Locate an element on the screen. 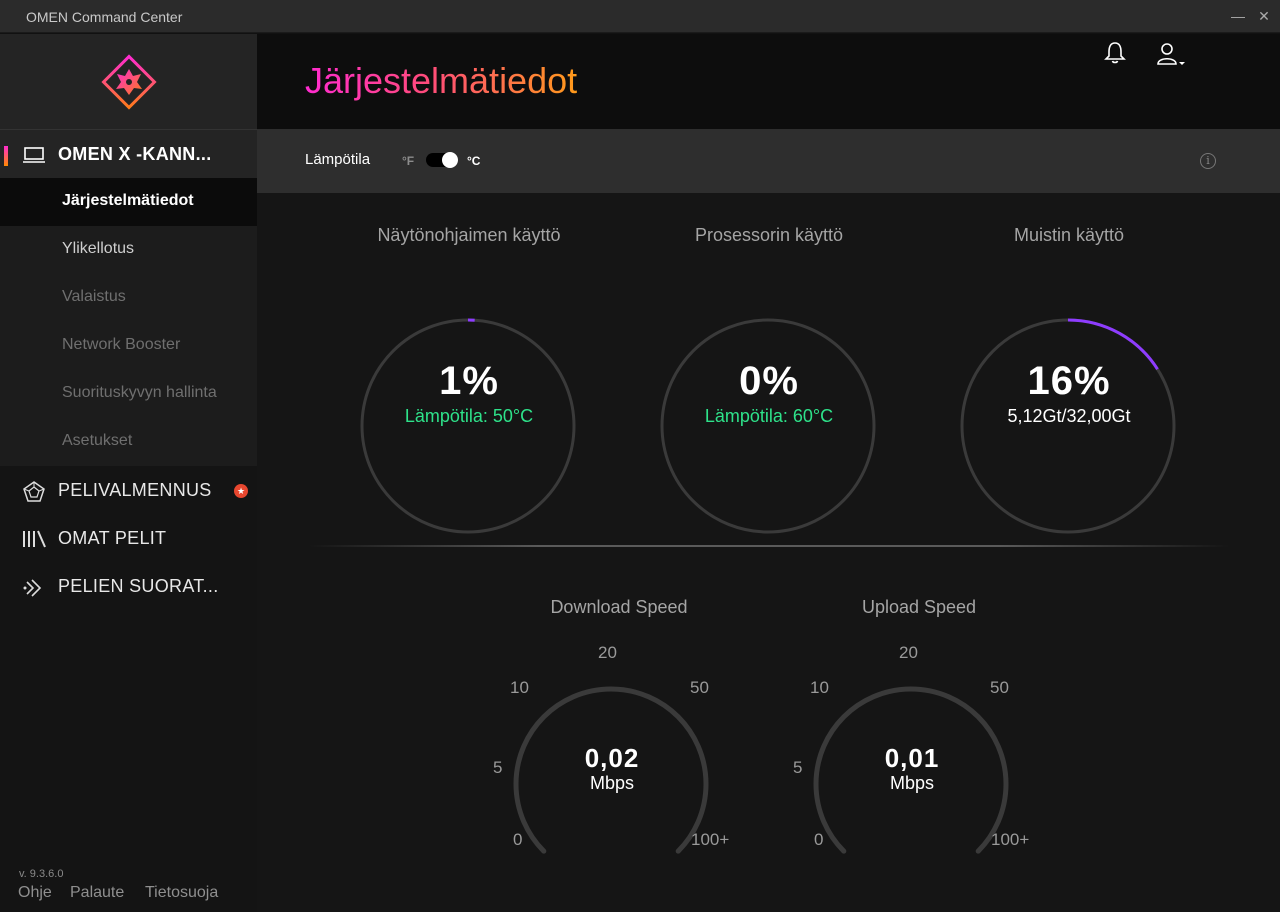  library-icon is located at coordinates (34, 539).